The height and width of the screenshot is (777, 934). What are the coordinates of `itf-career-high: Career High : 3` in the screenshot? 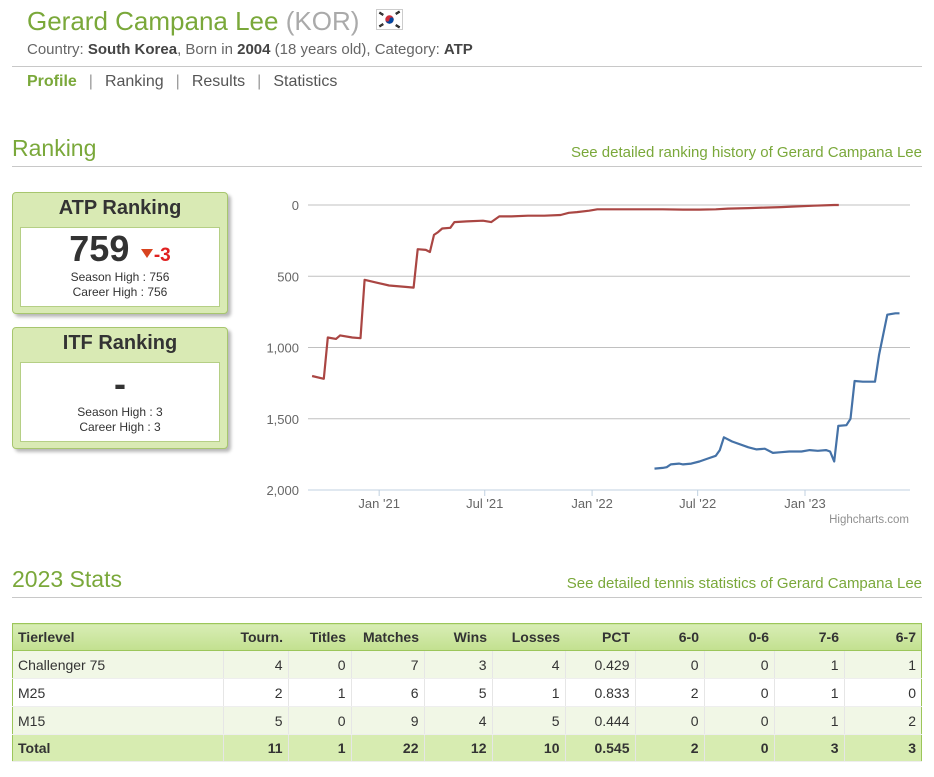 It's located at (120, 427).